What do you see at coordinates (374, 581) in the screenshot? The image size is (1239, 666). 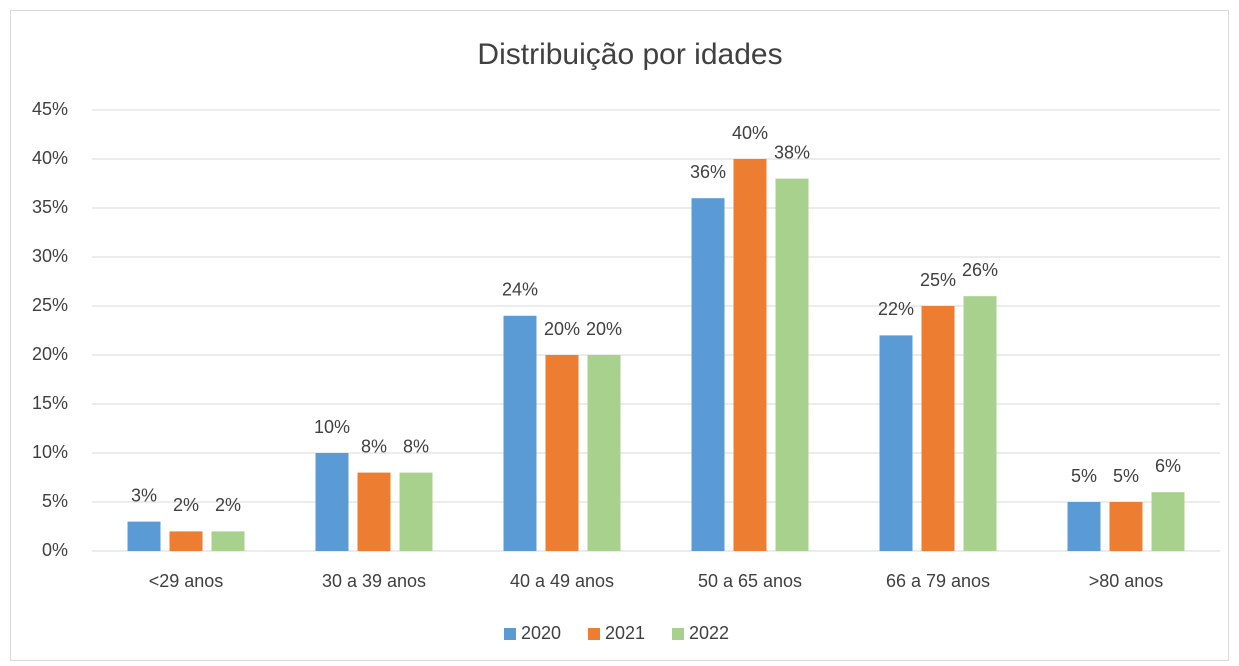 I see `x-tick-label: 30 a 39 anos` at bounding box center [374, 581].